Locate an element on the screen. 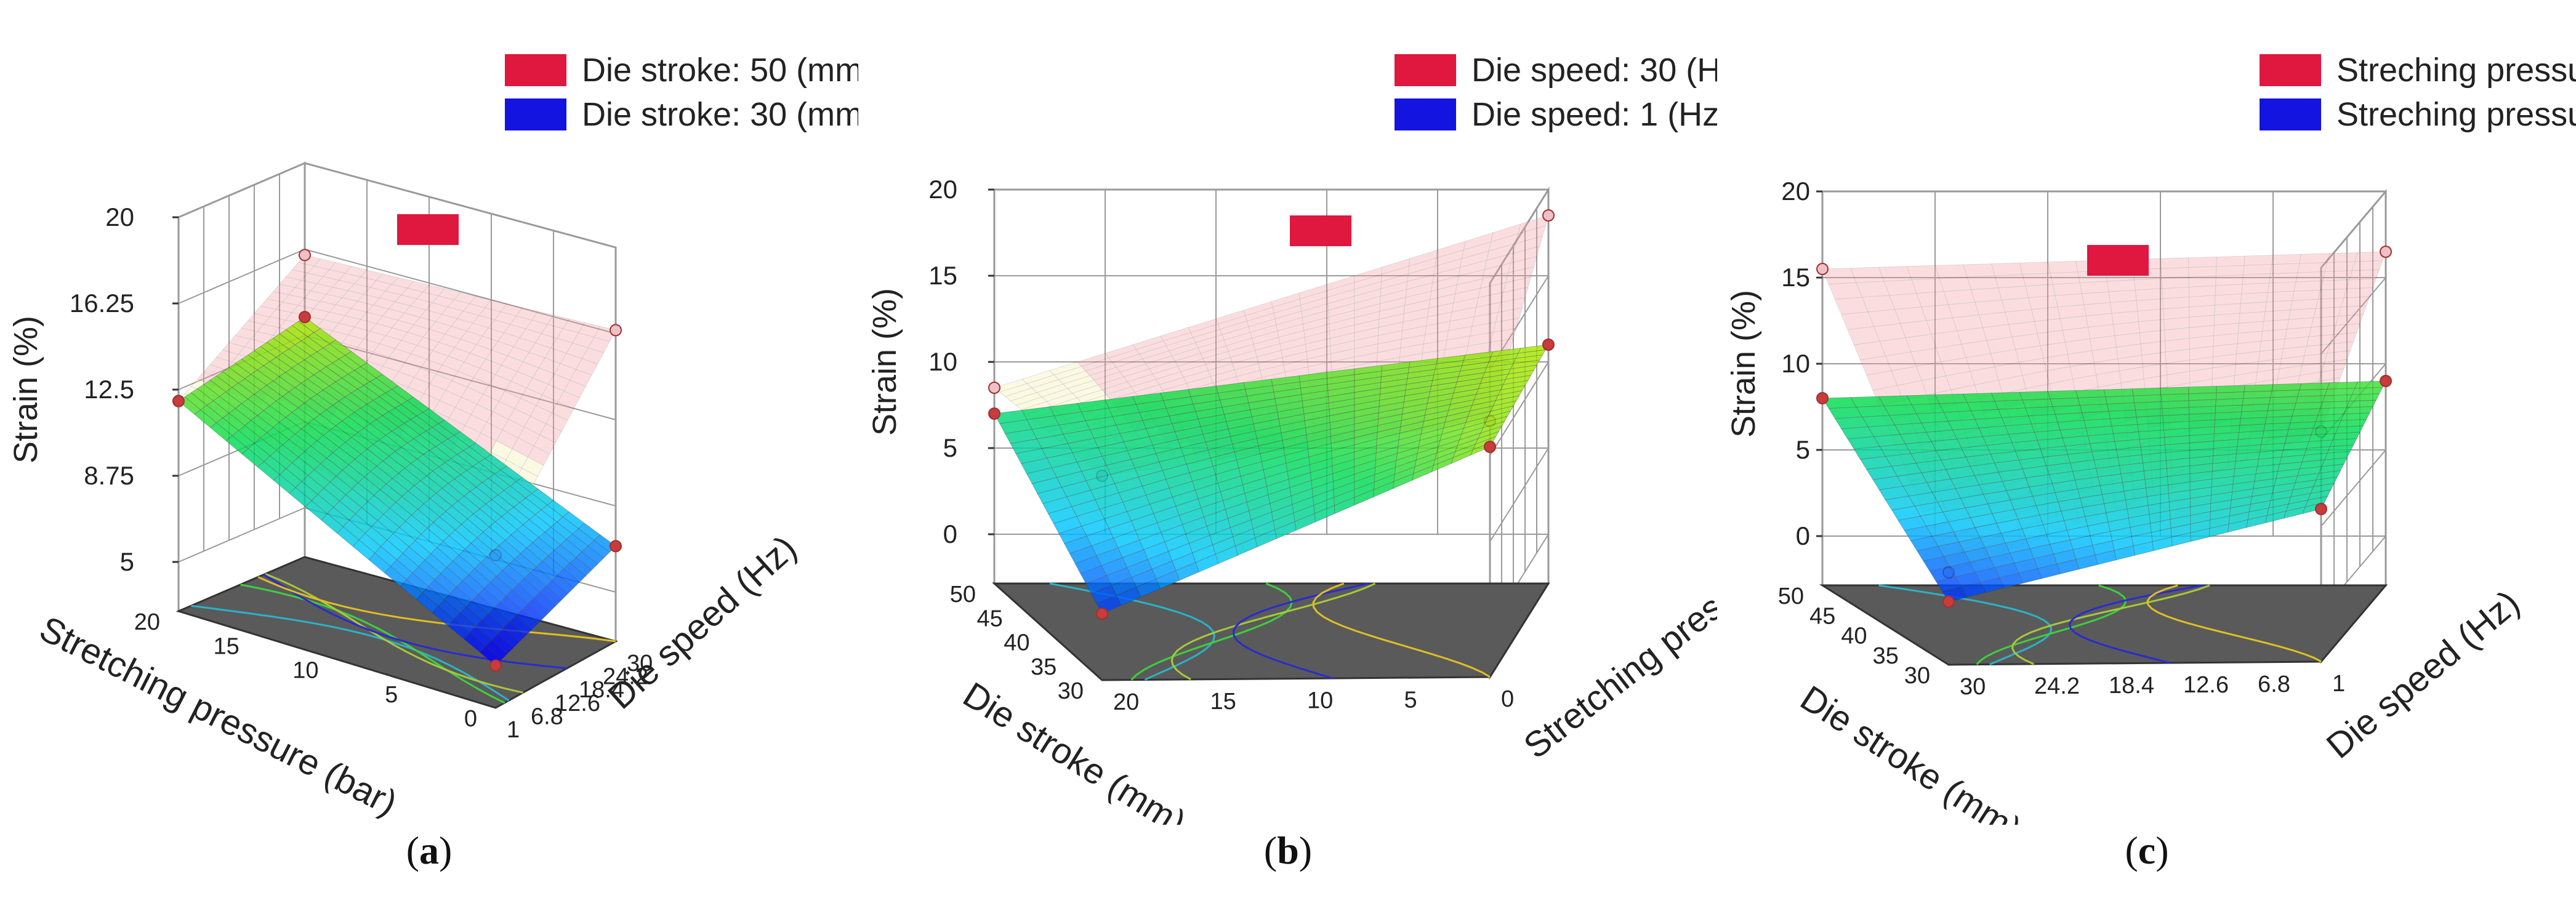 The height and width of the screenshot is (906, 2576). y-tick-label: 10 is located at coordinates (1320, 701).